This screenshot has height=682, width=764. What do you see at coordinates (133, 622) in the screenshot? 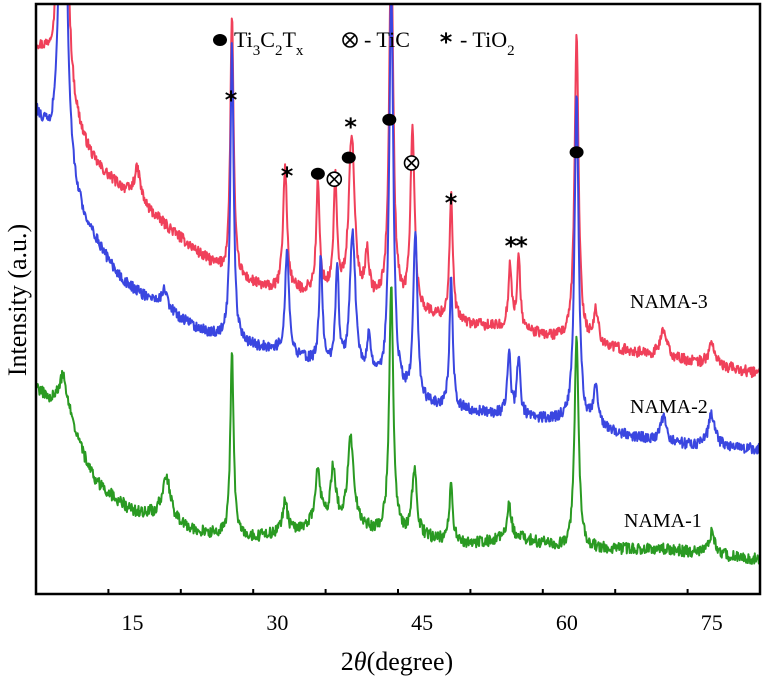
I see `x-tick-label: 15` at bounding box center [133, 622].